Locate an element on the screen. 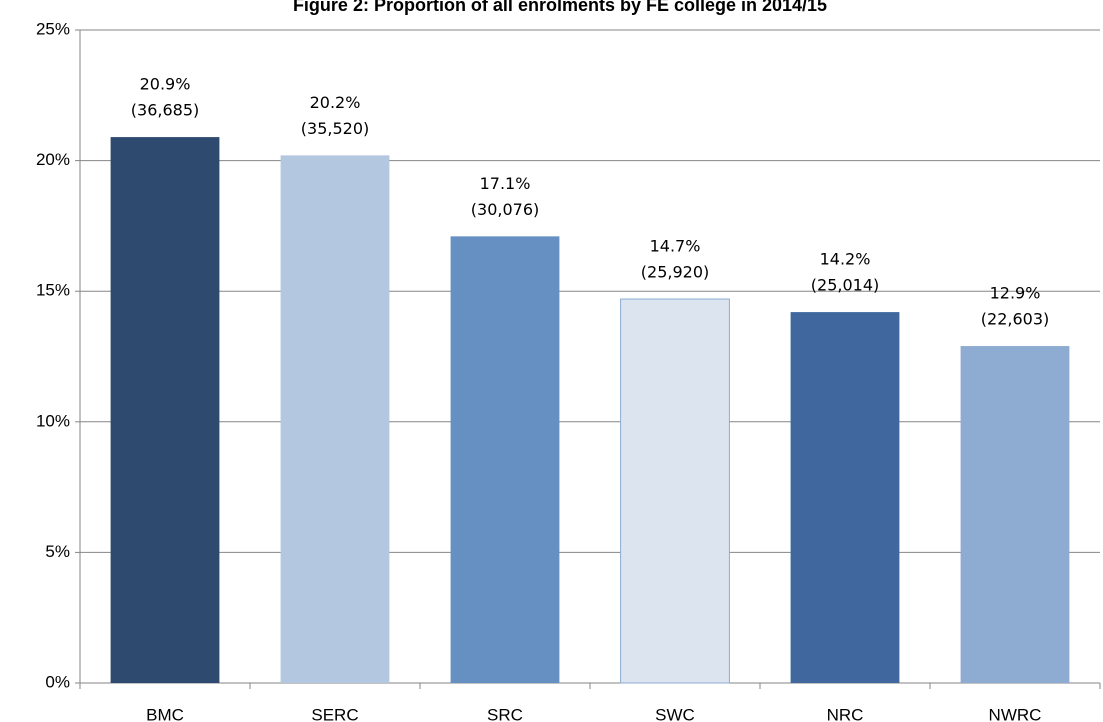 Image resolution: width=1103 pixels, height=722 pixels. y-tick-label: 10% is located at coordinates (53, 420).